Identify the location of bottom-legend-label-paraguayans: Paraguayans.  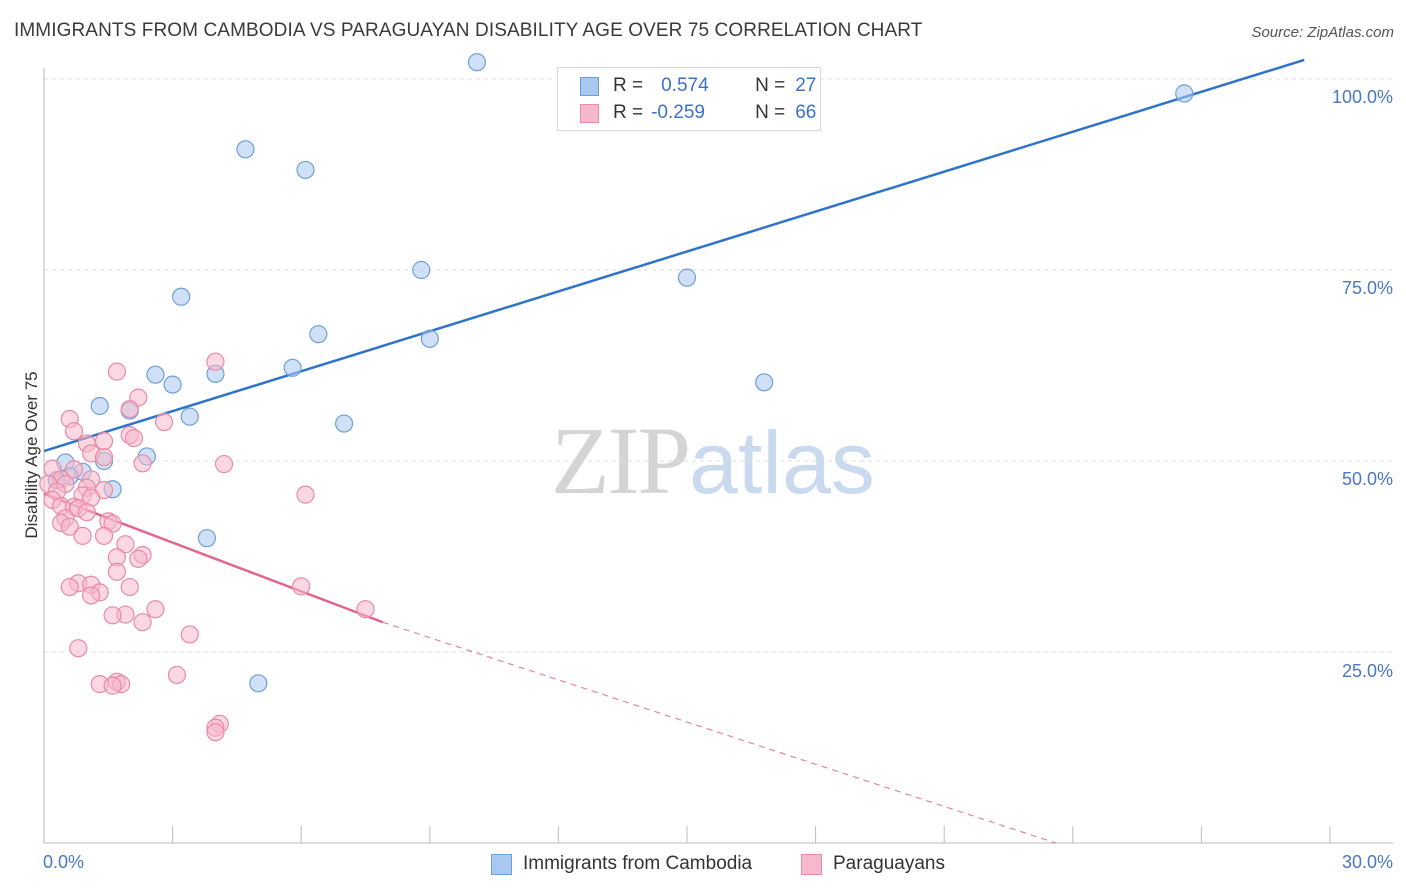
(889, 863).